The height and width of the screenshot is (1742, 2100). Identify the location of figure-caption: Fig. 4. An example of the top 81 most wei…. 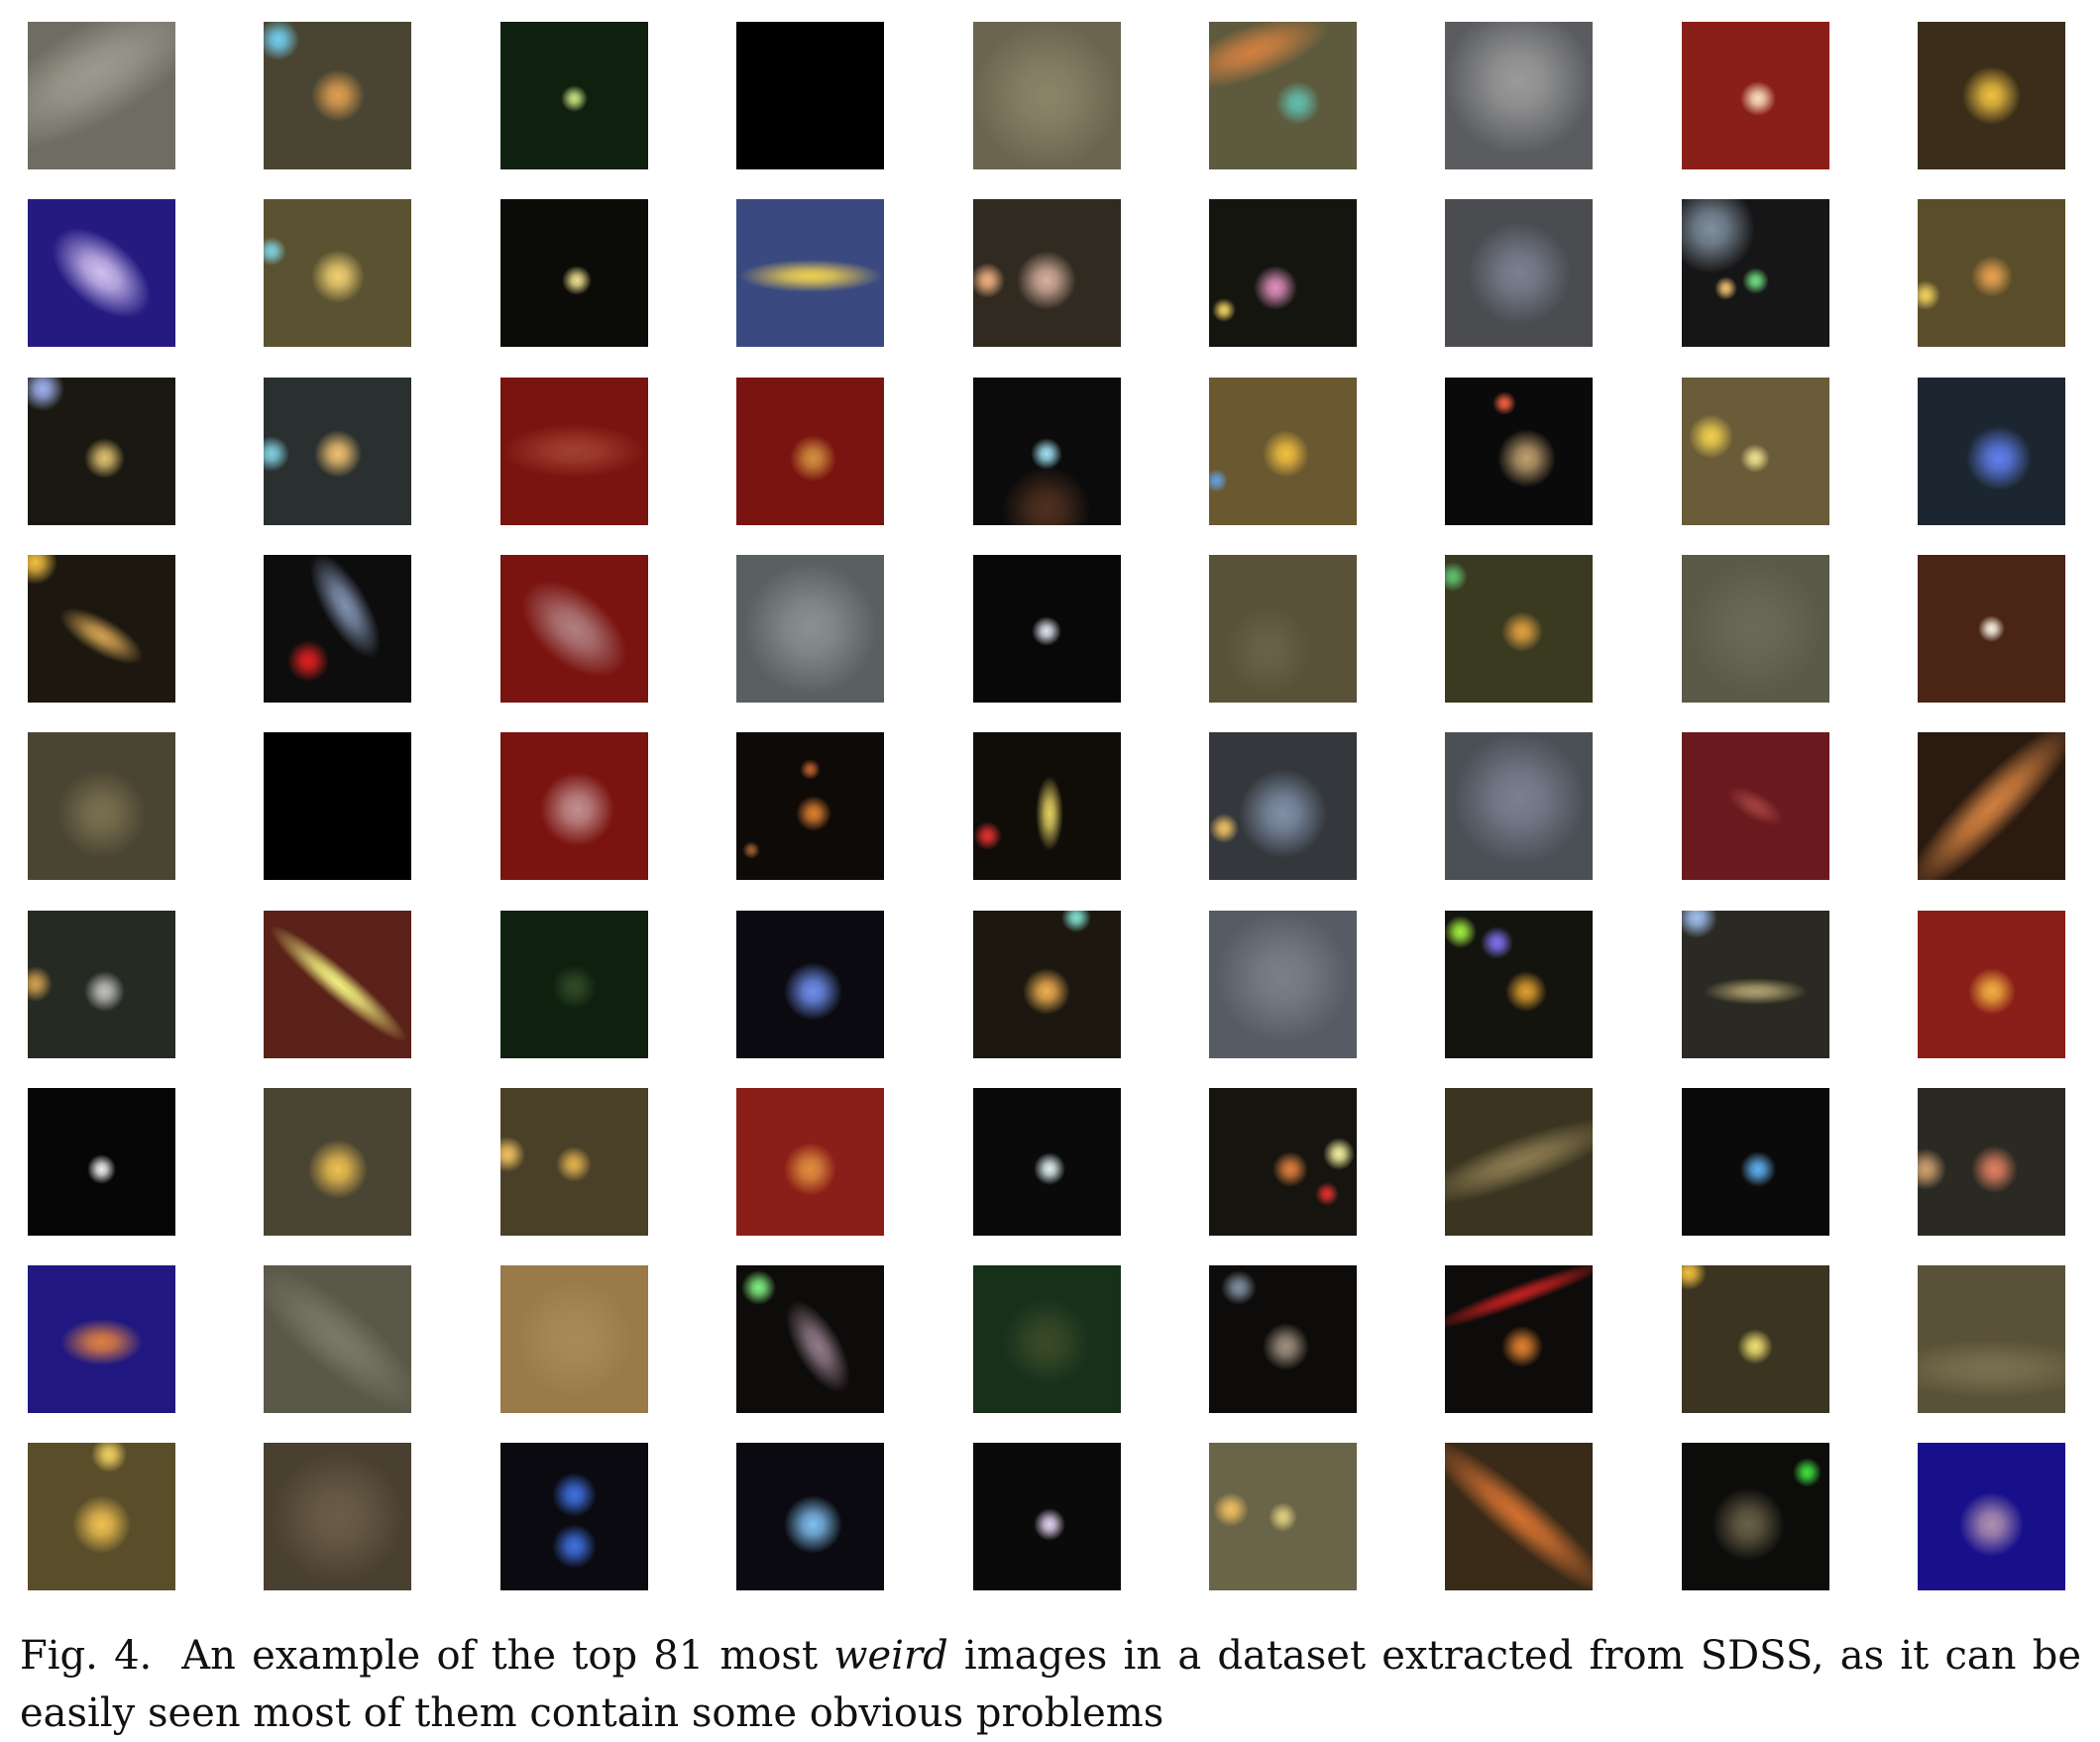
(1050, 1684).